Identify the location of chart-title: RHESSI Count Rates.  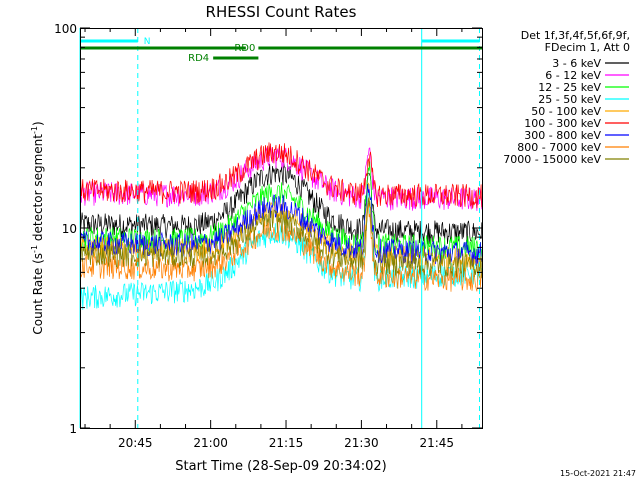
(281, 12).